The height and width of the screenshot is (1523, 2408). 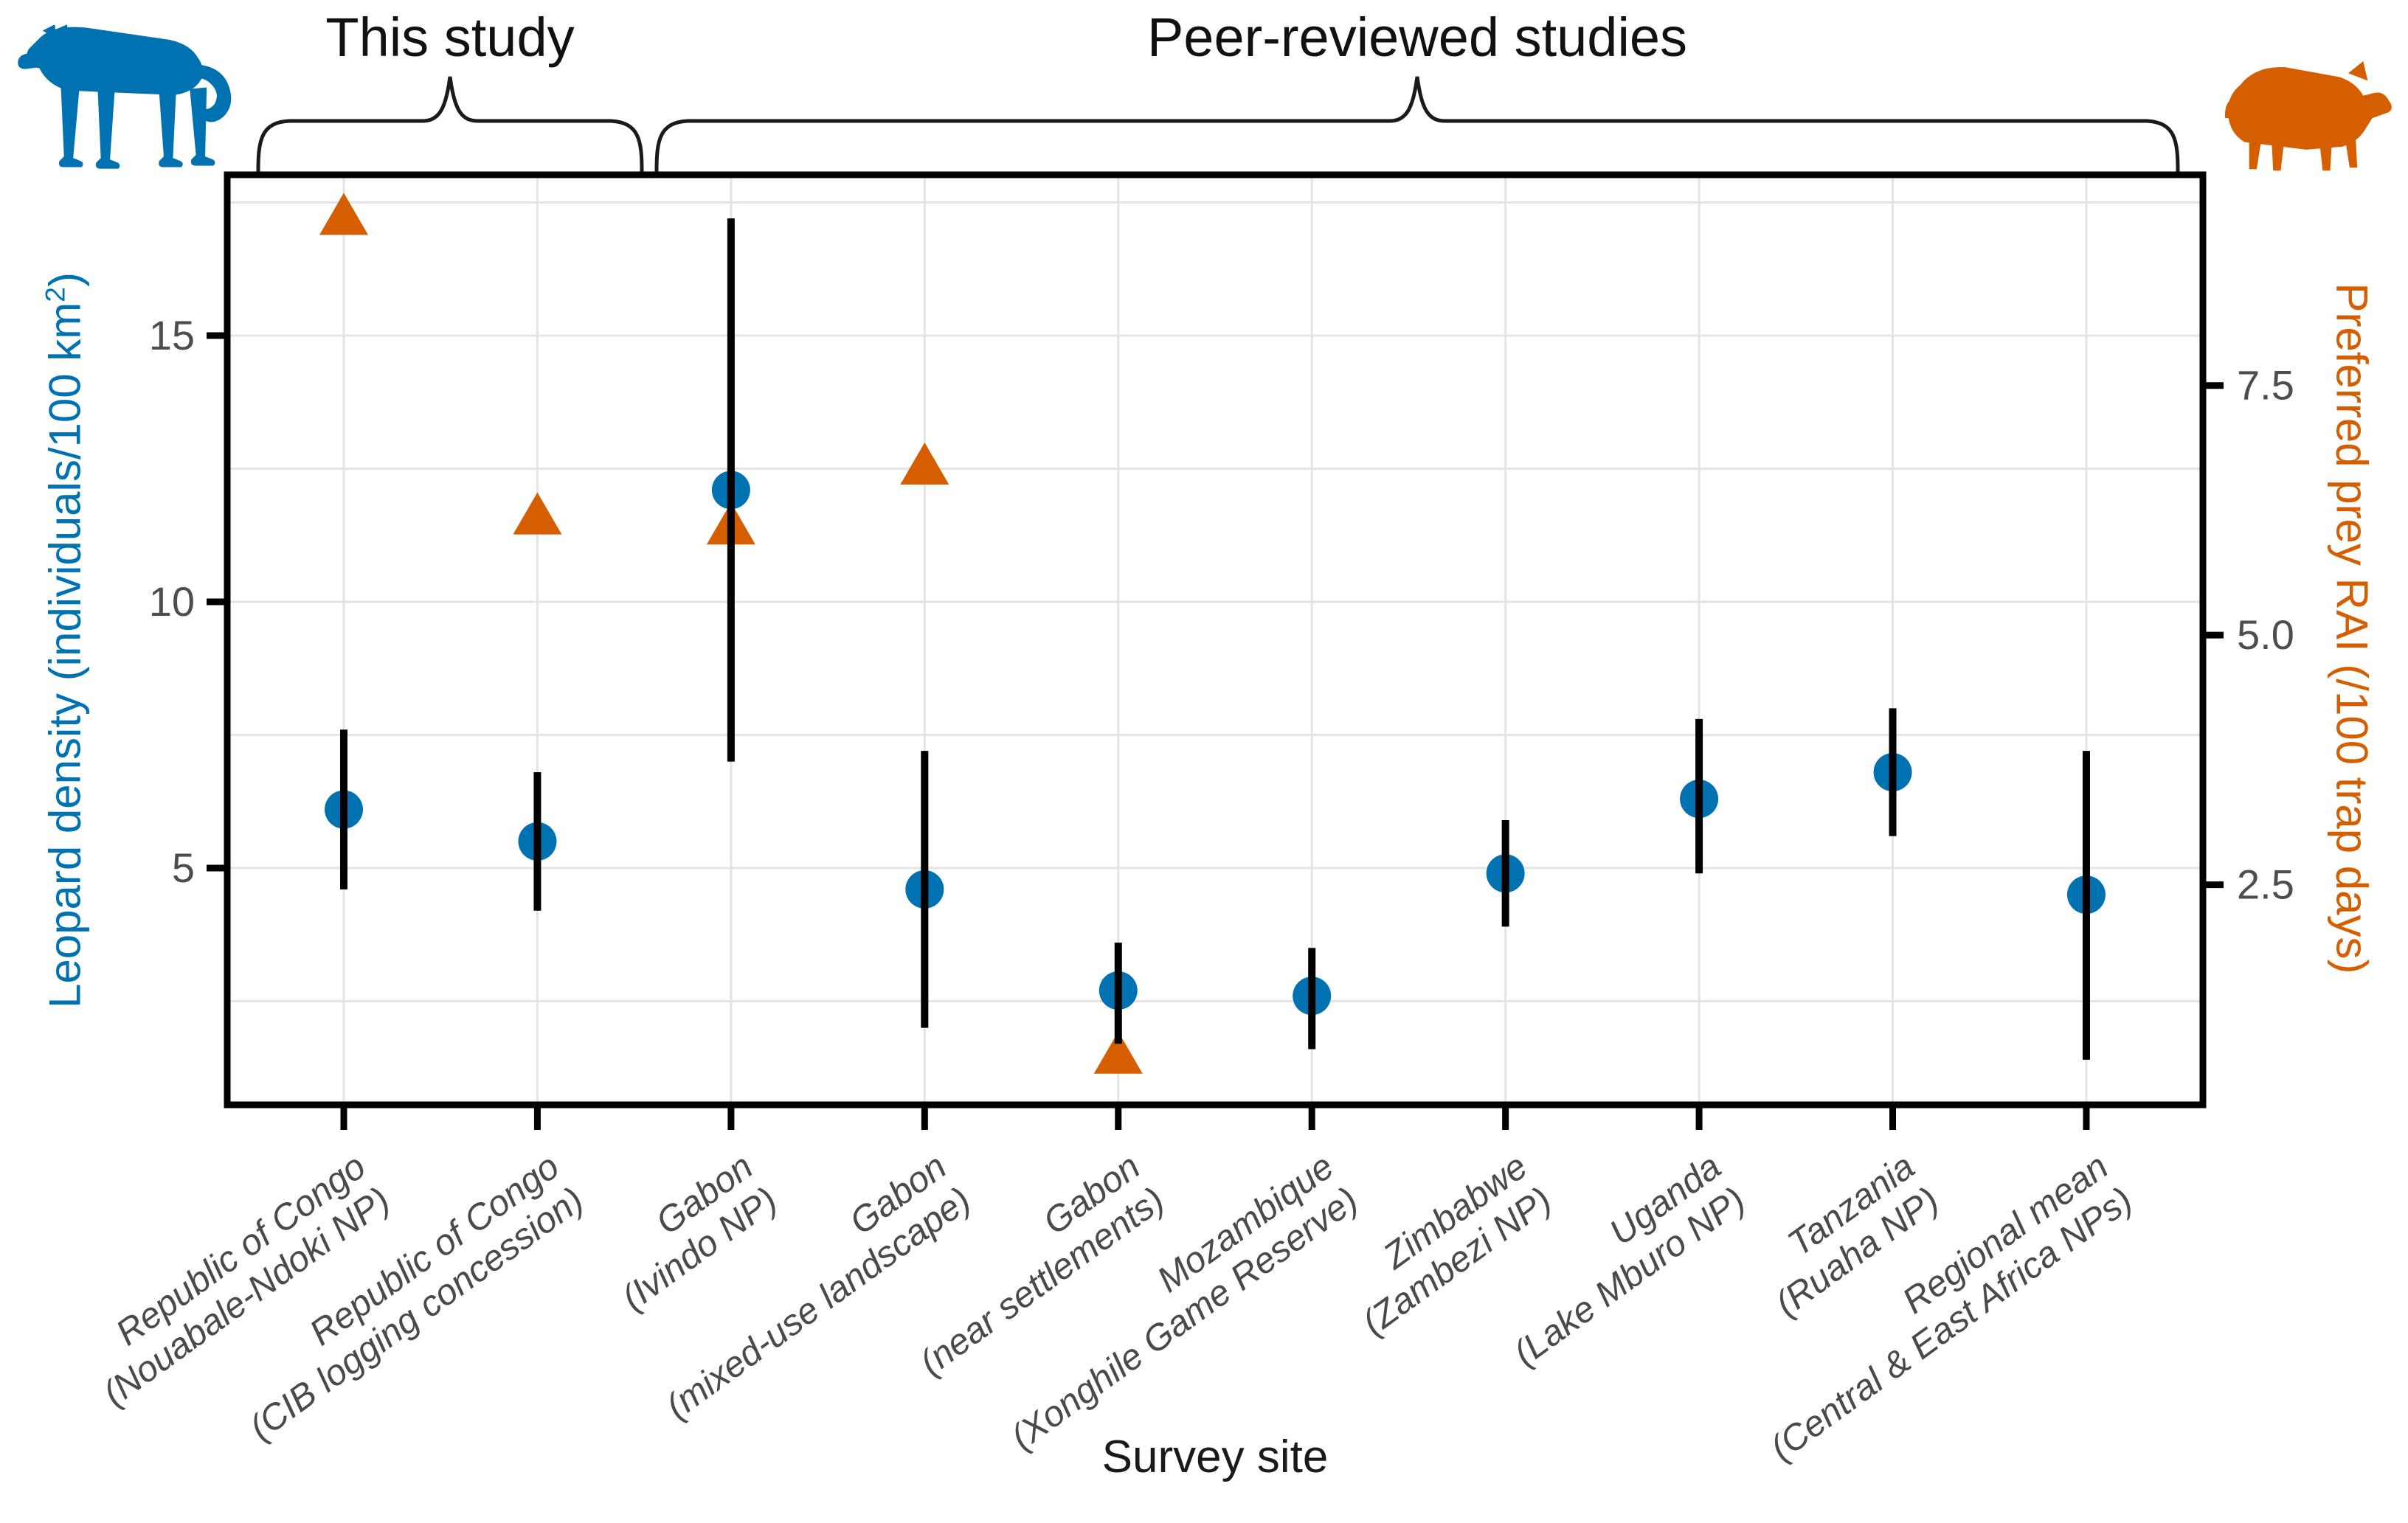 What do you see at coordinates (2306, 108) in the screenshot?
I see `wild-pig-icon` at bounding box center [2306, 108].